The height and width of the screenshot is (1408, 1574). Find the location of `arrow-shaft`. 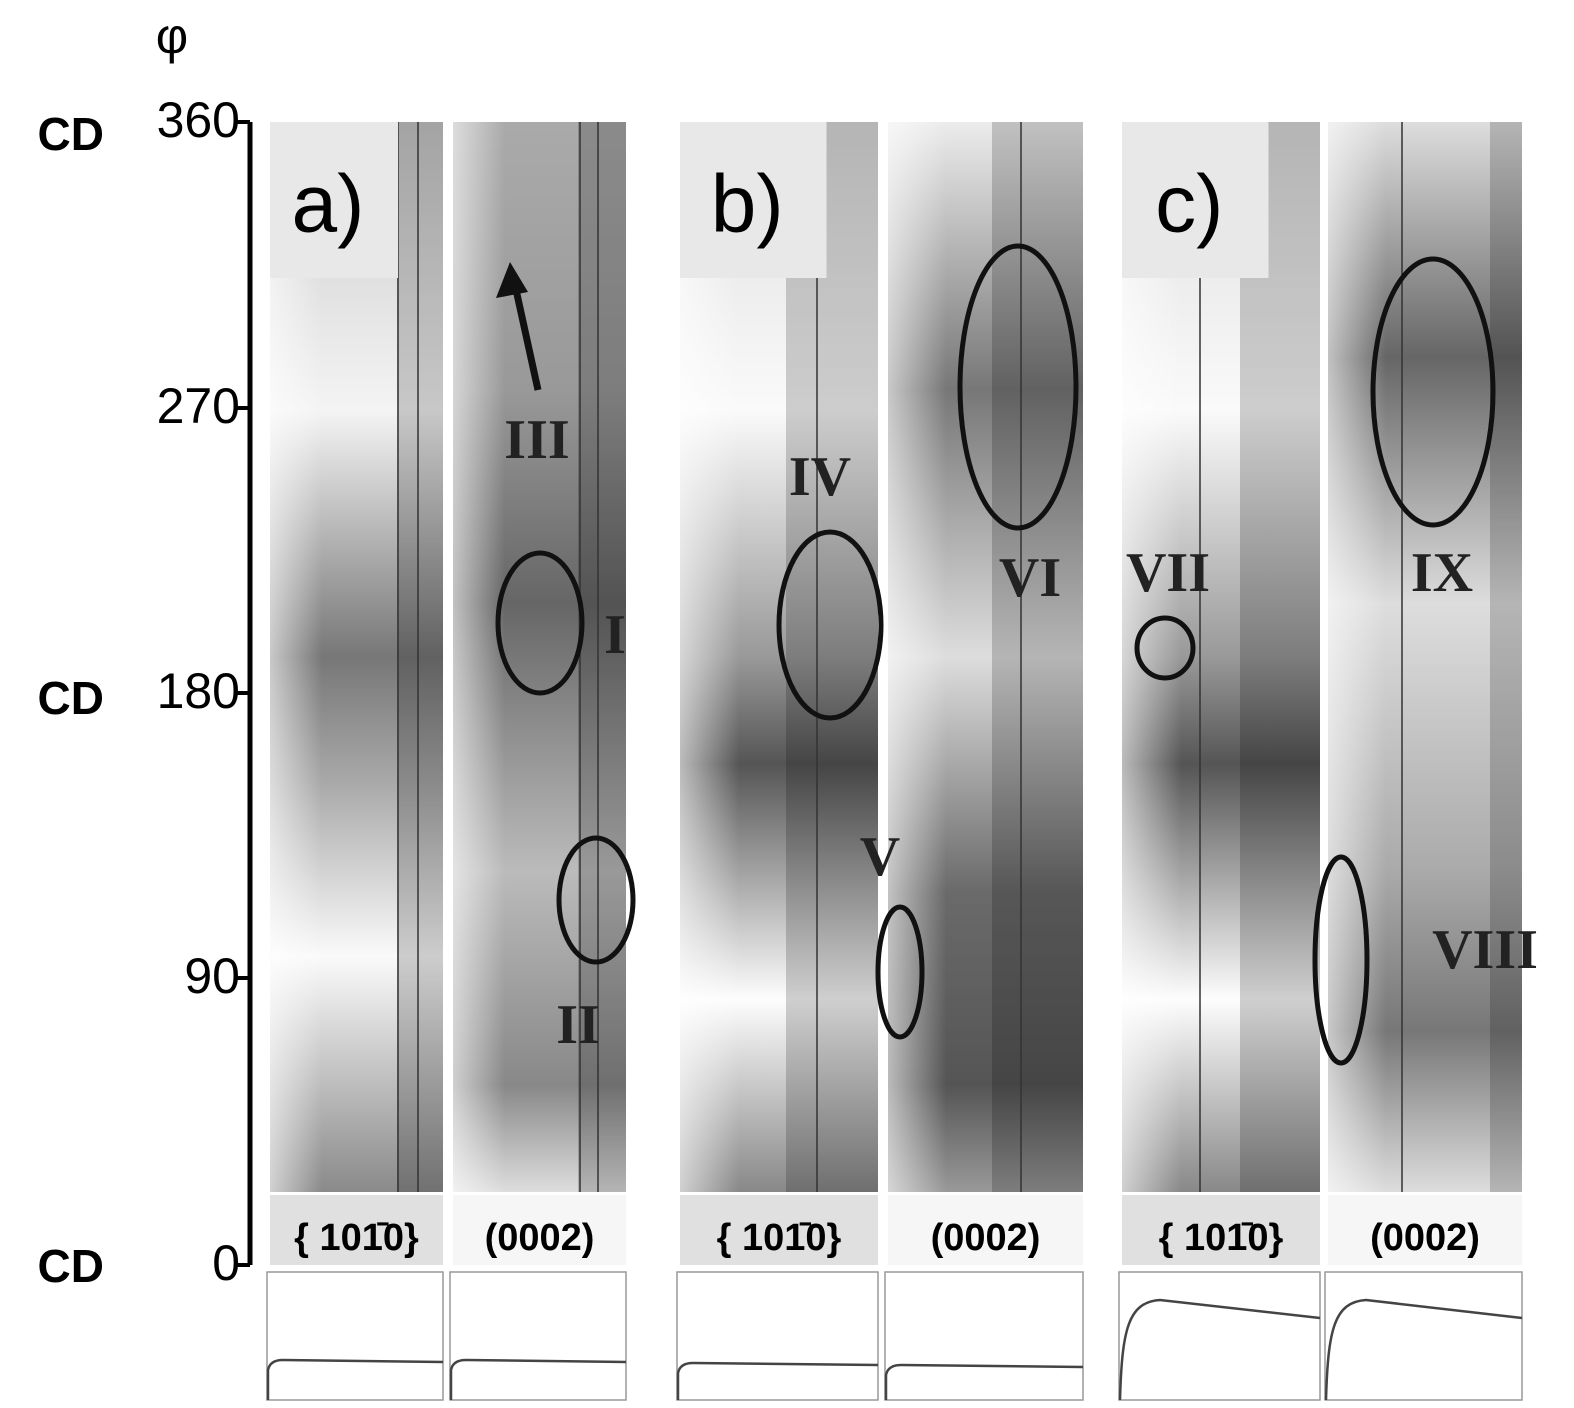

arrow-shaft is located at coordinates (526, 337).